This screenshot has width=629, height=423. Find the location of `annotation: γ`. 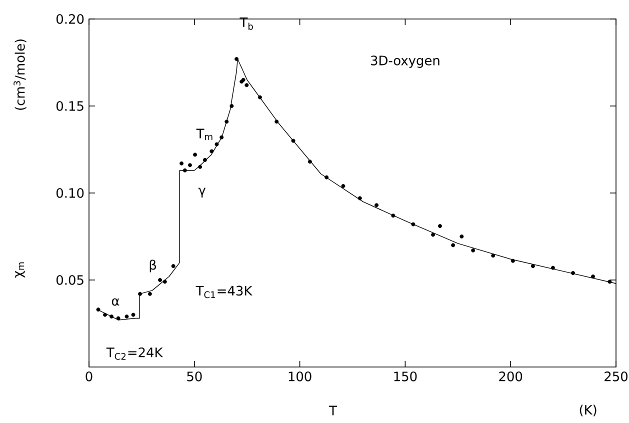

annotation: γ is located at coordinates (202, 193).